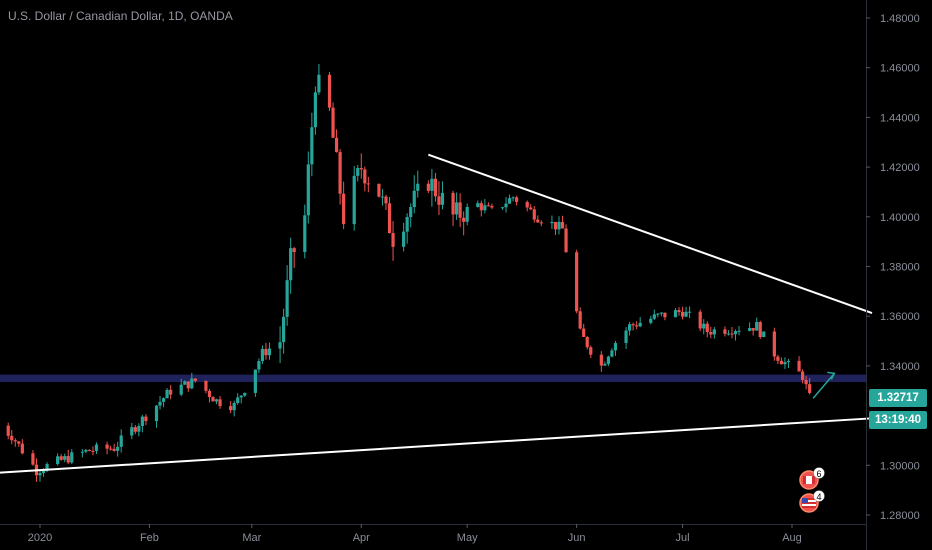  Describe the element at coordinates (900, 218) in the screenshot. I see `price-tick-label: 1.40000` at that location.